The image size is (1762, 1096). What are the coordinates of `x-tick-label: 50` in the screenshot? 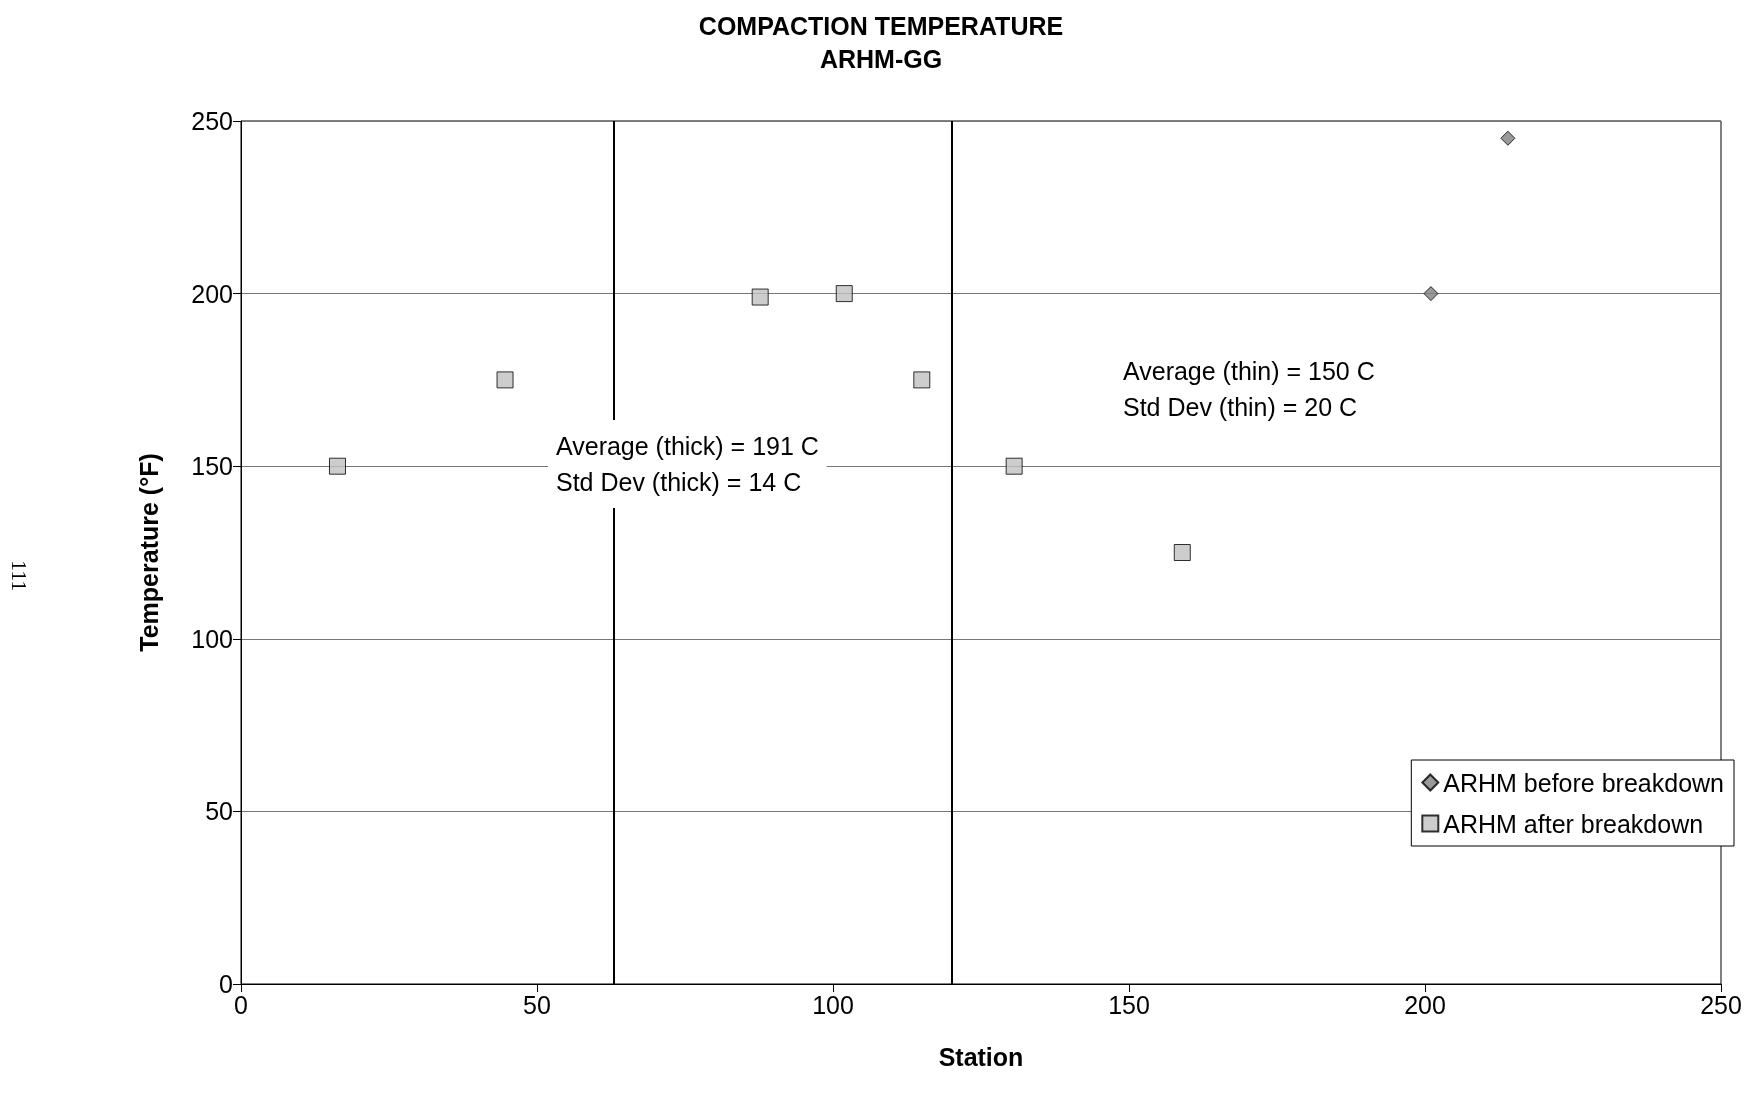 It's located at (537, 1004).